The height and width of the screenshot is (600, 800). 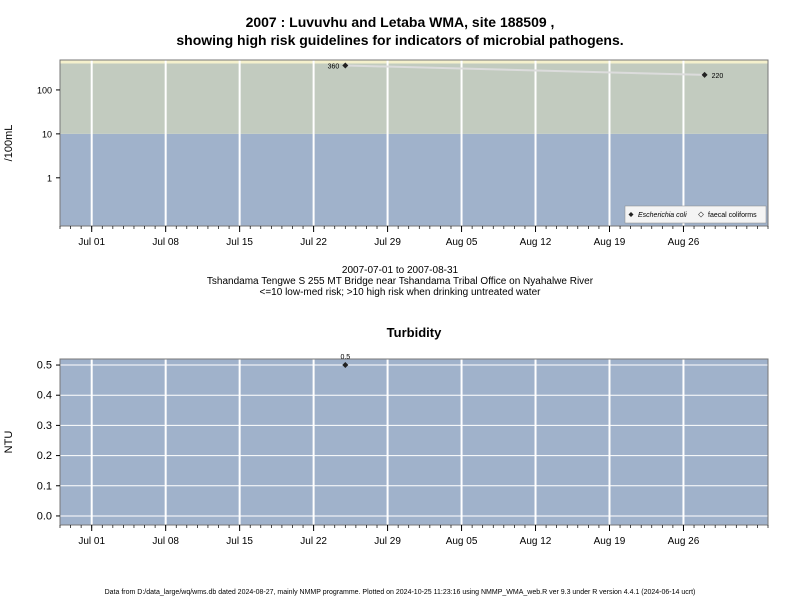 I want to click on legend-marker-ecoli, so click(x=631, y=214).